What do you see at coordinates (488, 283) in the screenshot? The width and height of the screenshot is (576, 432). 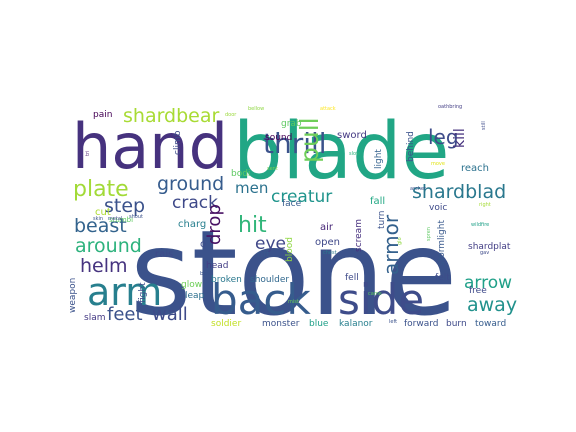 I see `word-arrow: arrow` at bounding box center [488, 283].